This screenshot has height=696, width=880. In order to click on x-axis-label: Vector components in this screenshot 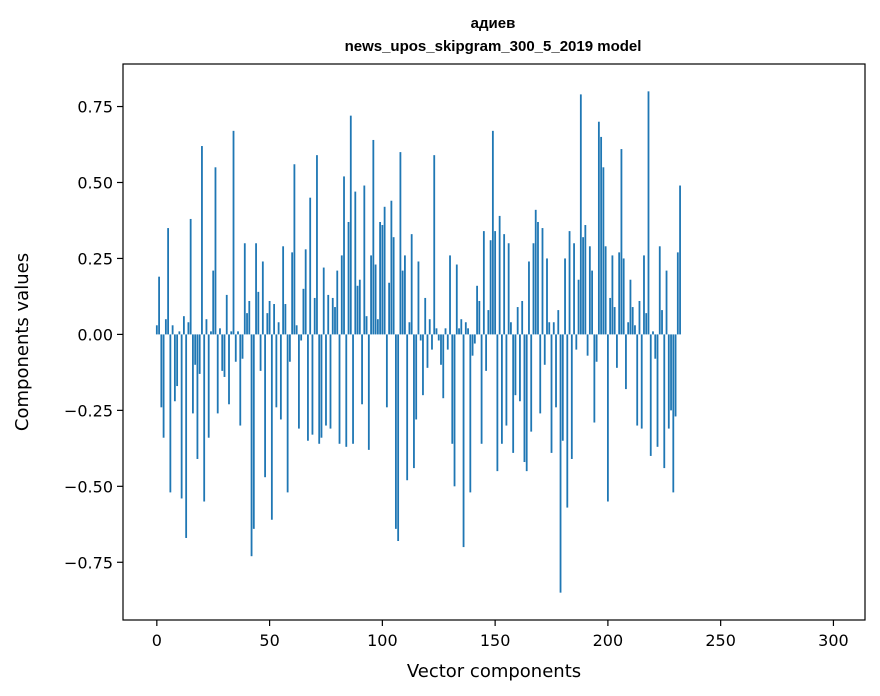, I will do `click(494, 671)`.